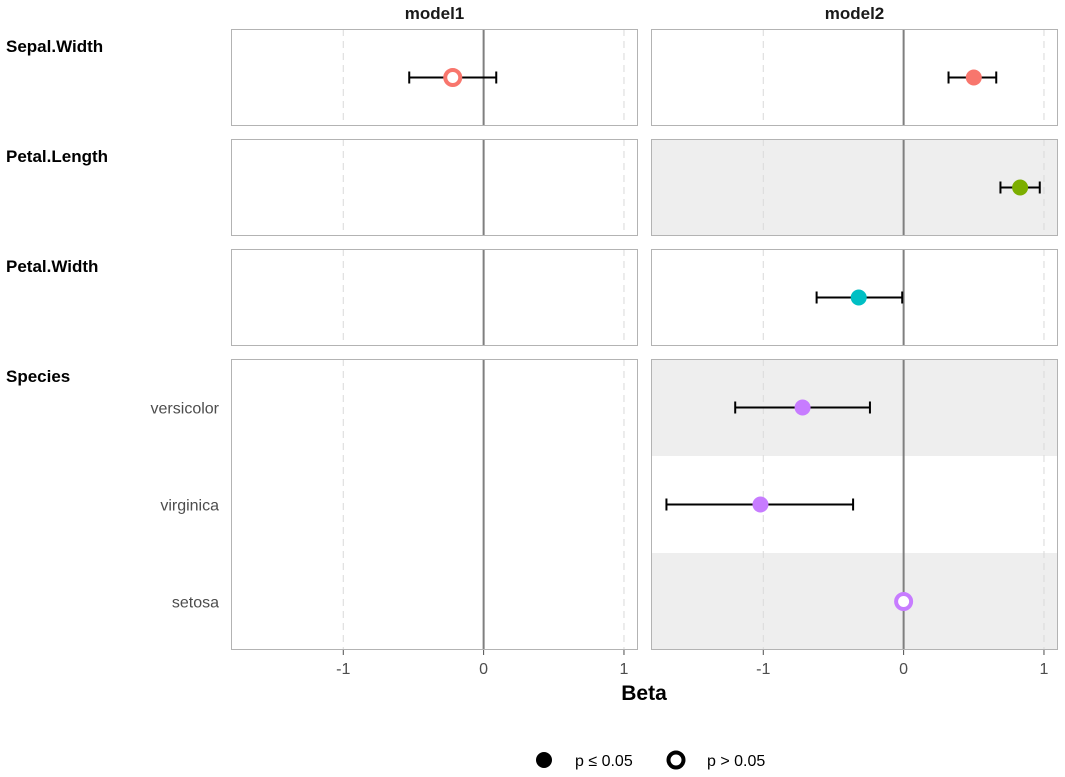 The height and width of the screenshot is (777, 1065). What do you see at coordinates (854, 77) in the screenshot?
I see `panel-border-model2-sepal-width` at bounding box center [854, 77].